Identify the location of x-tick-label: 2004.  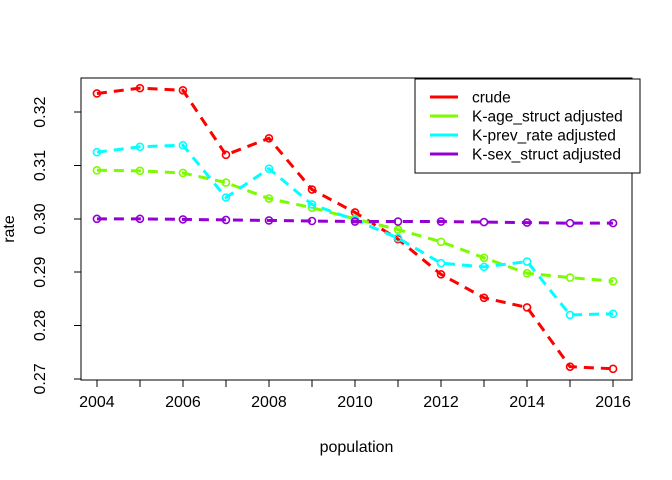
(97, 402).